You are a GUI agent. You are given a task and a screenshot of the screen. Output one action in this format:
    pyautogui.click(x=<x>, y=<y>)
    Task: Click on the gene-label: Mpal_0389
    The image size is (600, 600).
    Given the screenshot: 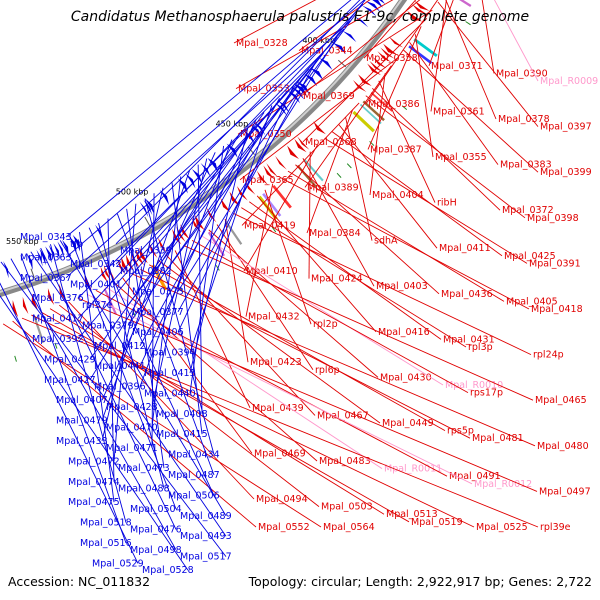 What is the action you would take?
    pyautogui.click(x=333, y=187)
    